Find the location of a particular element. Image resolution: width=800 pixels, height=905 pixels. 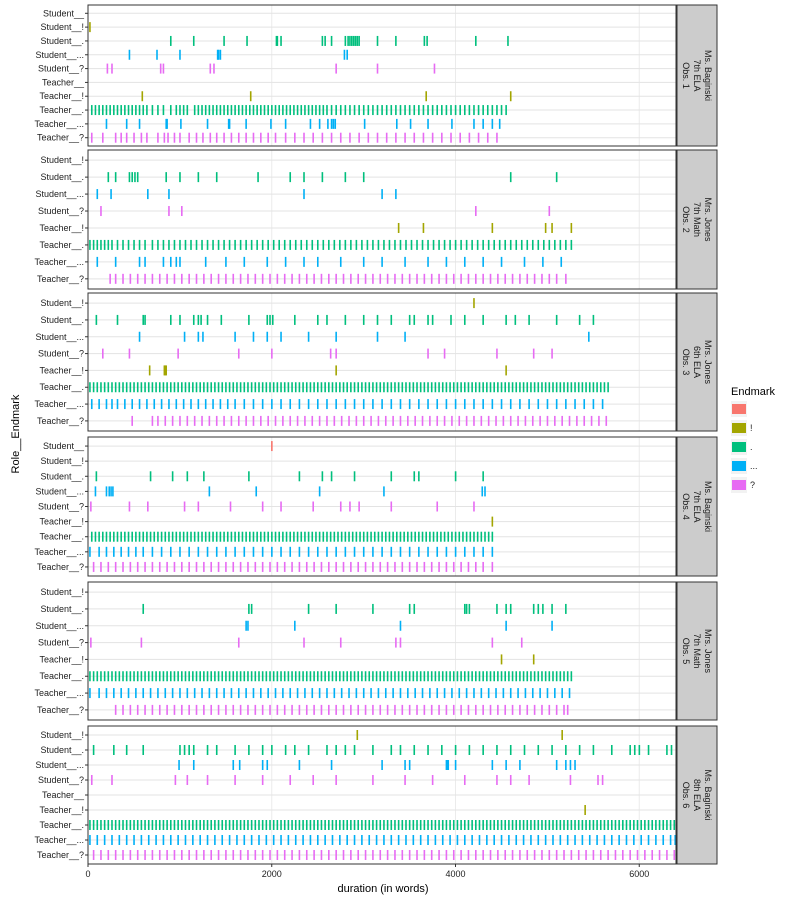

facet-strip-label: 7th ELA is located at coordinates (697, 75).